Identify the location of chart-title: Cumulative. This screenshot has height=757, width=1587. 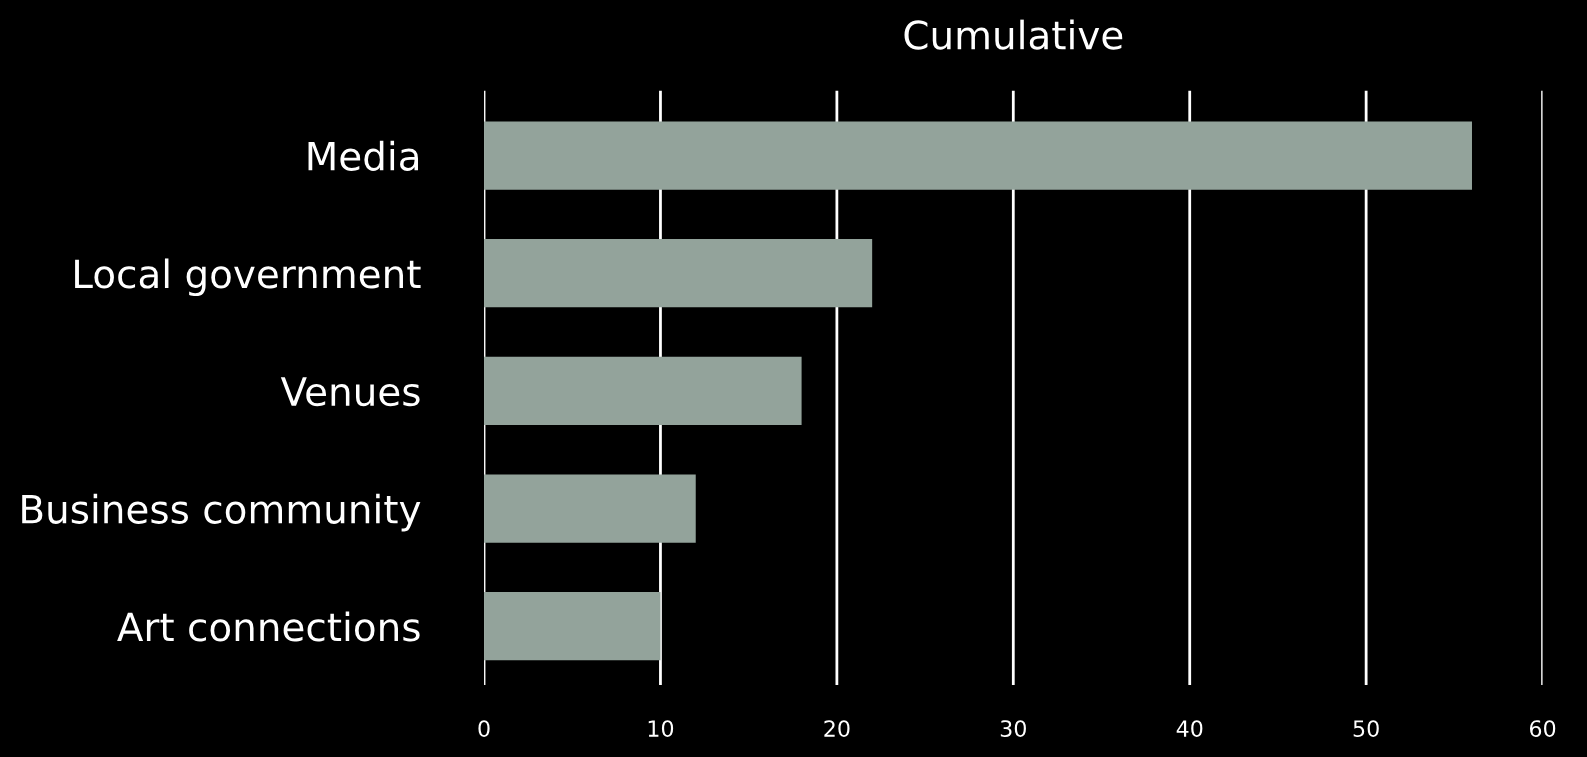
(1013, 34).